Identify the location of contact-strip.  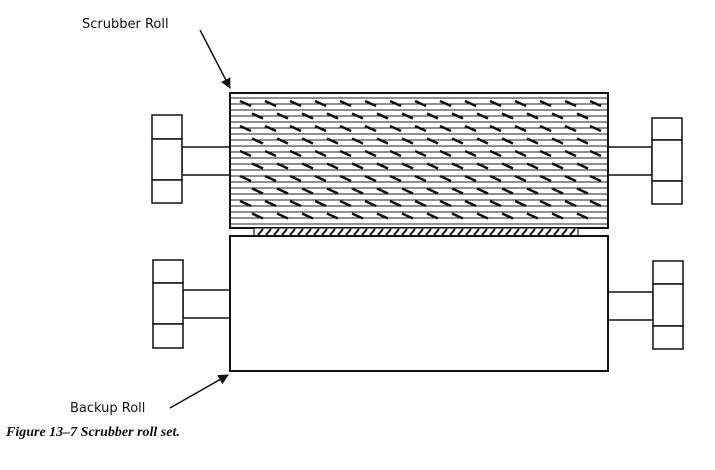
(416, 232).